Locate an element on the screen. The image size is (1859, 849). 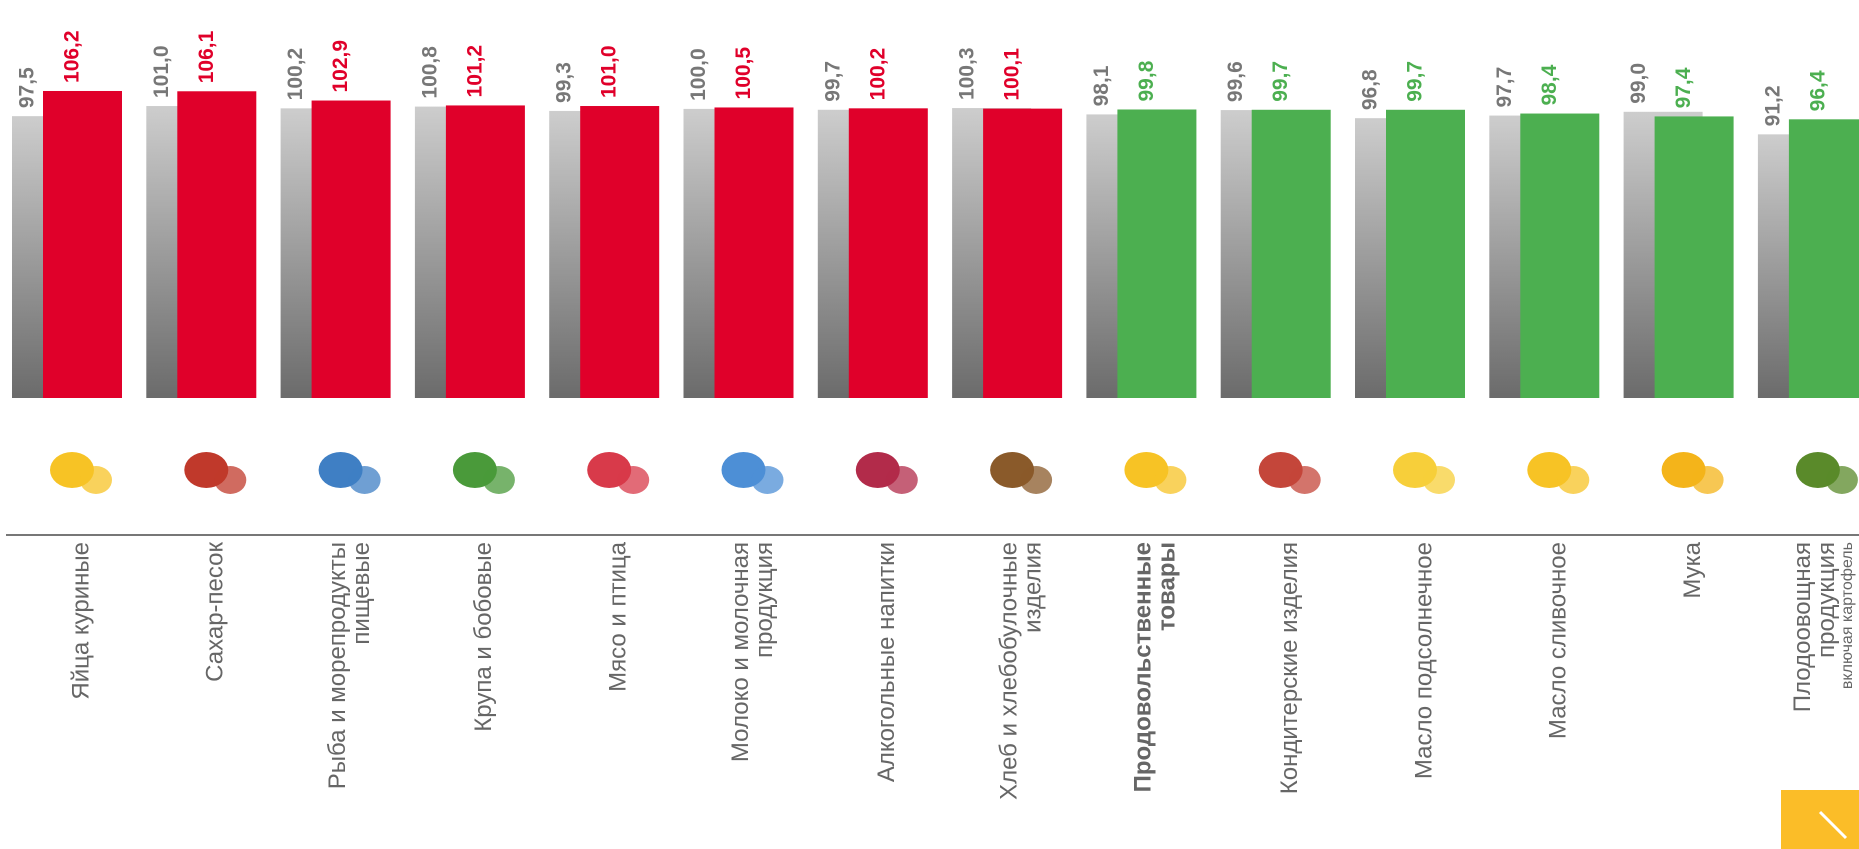
value-label-current: 99,8 is located at coordinates (1146, 80).